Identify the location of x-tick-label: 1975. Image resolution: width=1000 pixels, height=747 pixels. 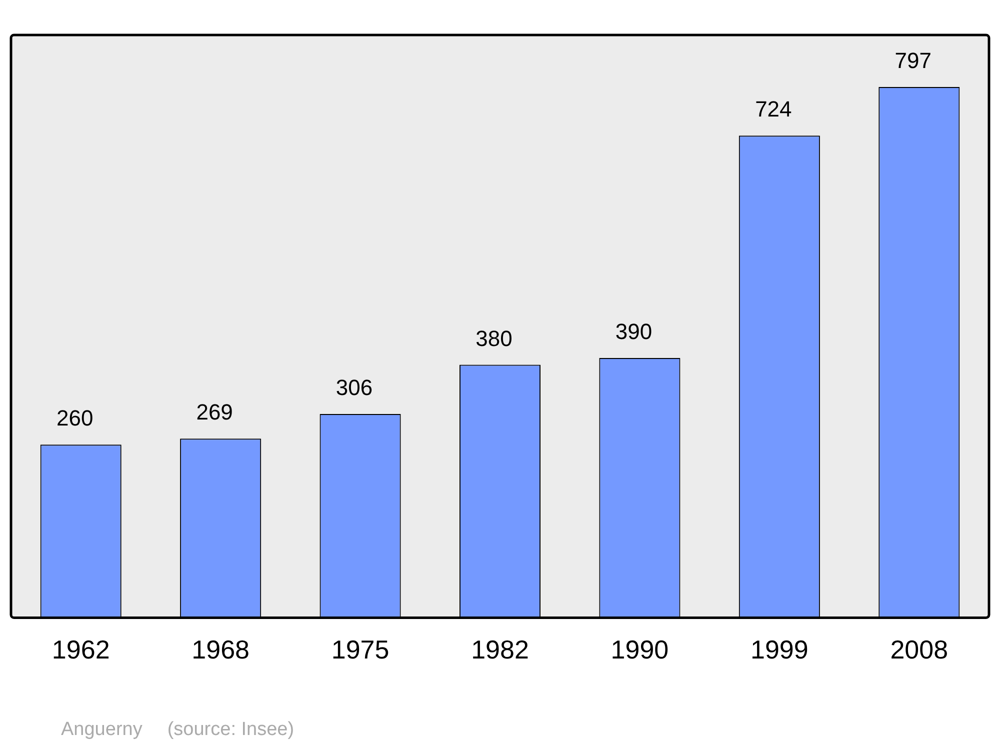
(360, 649).